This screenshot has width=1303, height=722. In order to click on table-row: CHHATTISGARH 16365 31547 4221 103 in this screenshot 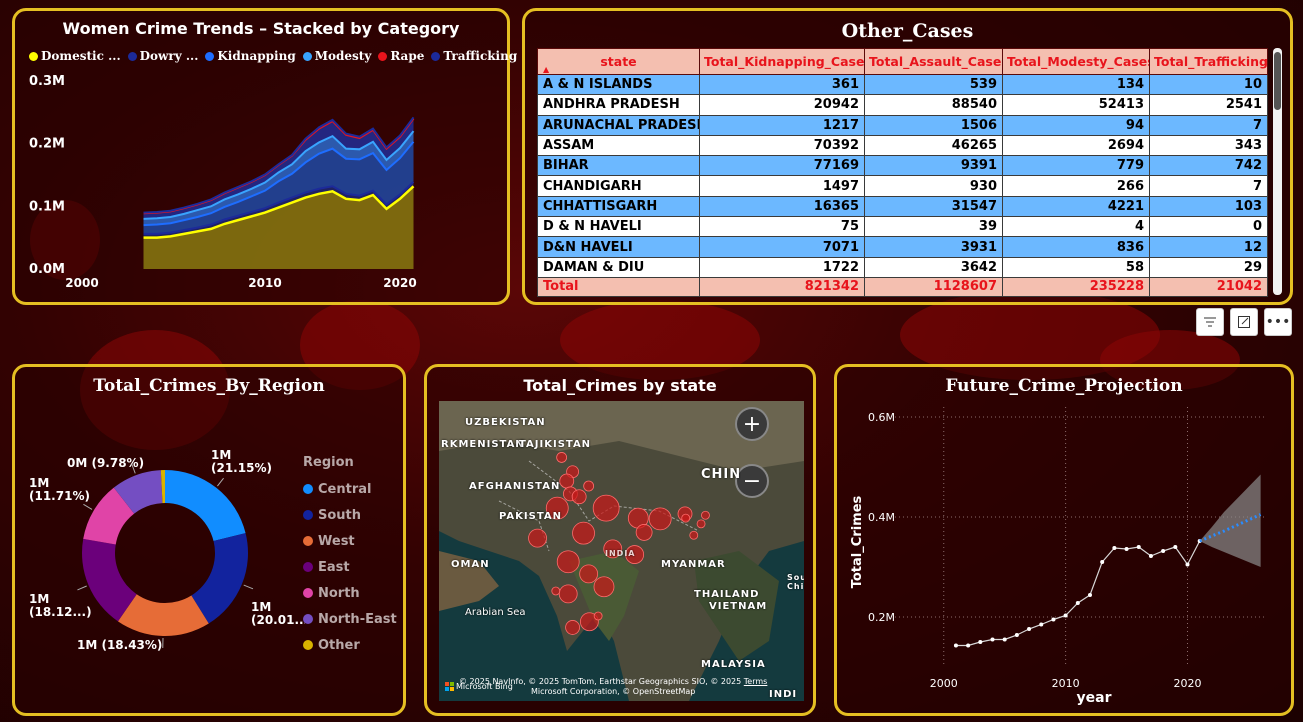, I will do `click(902, 206)`.